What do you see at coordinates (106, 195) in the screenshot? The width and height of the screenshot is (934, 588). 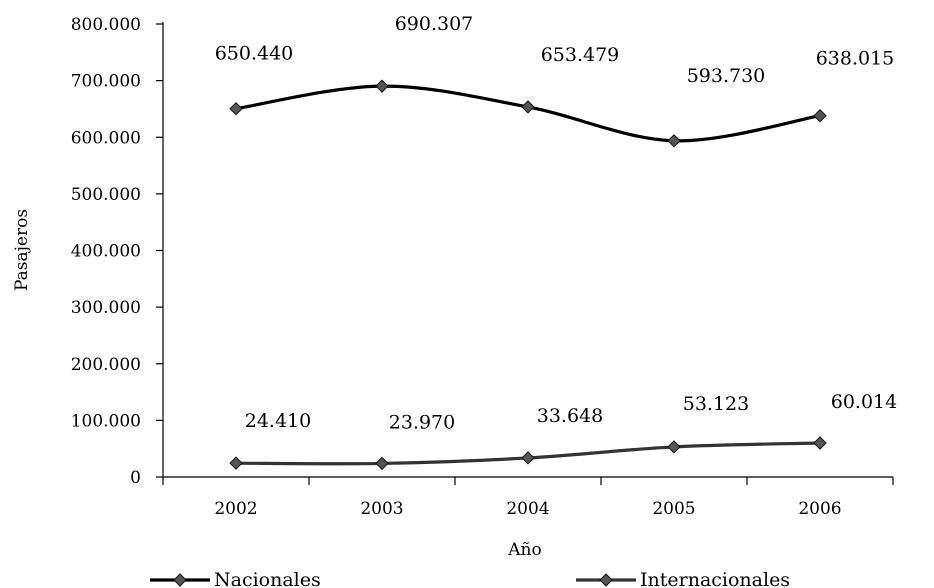 I see `y-tick-label: 500.000` at bounding box center [106, 195].